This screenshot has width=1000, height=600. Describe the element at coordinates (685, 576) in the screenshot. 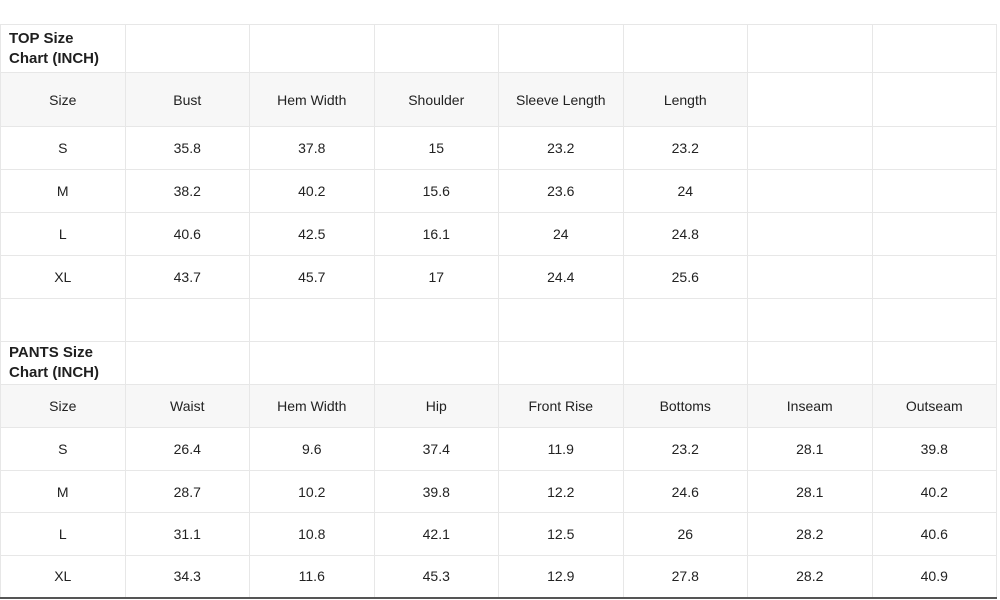

I see `table-cell: 27.8` at that location.